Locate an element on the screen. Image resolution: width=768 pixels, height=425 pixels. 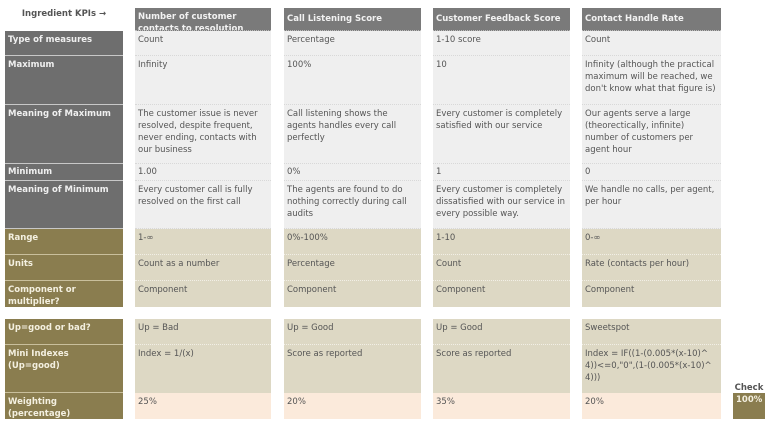
table-cell: 35% is located at coordinates (501, 406).